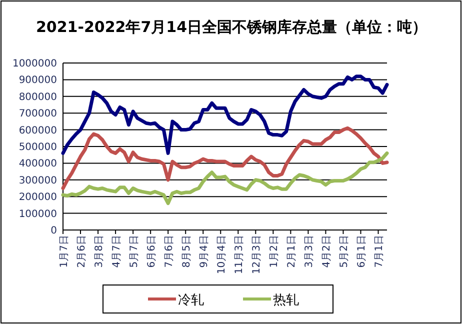 The height and width of the screenshot is (325, 463). What do you see at coordinates (204, 251) in the screenshot?
I see `x-tick-label: 9月4日` at bounding box center [204, 251].